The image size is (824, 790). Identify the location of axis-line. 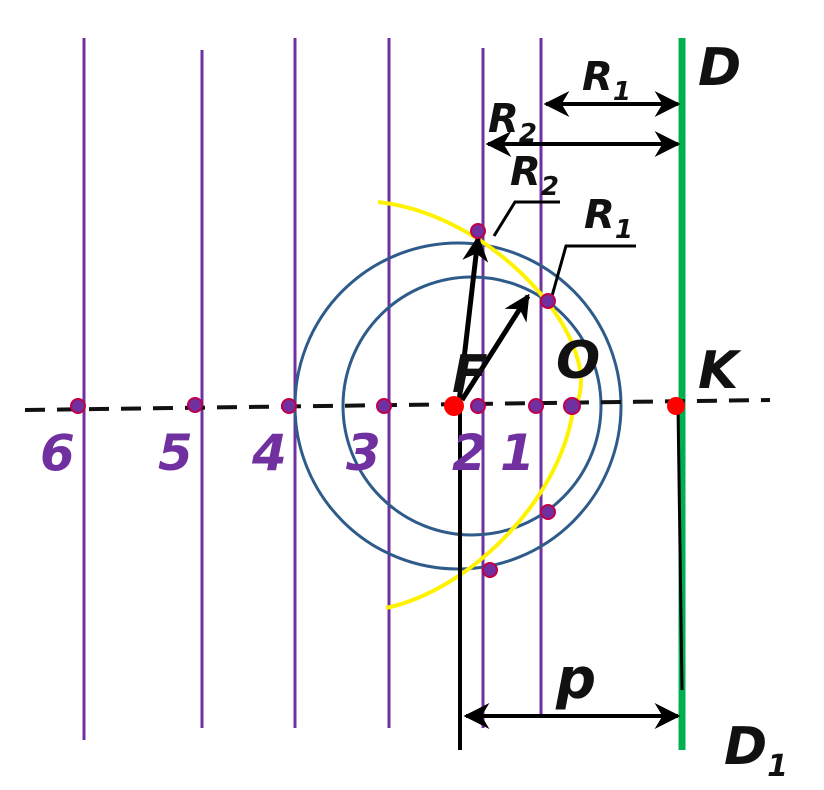
(397, 405).